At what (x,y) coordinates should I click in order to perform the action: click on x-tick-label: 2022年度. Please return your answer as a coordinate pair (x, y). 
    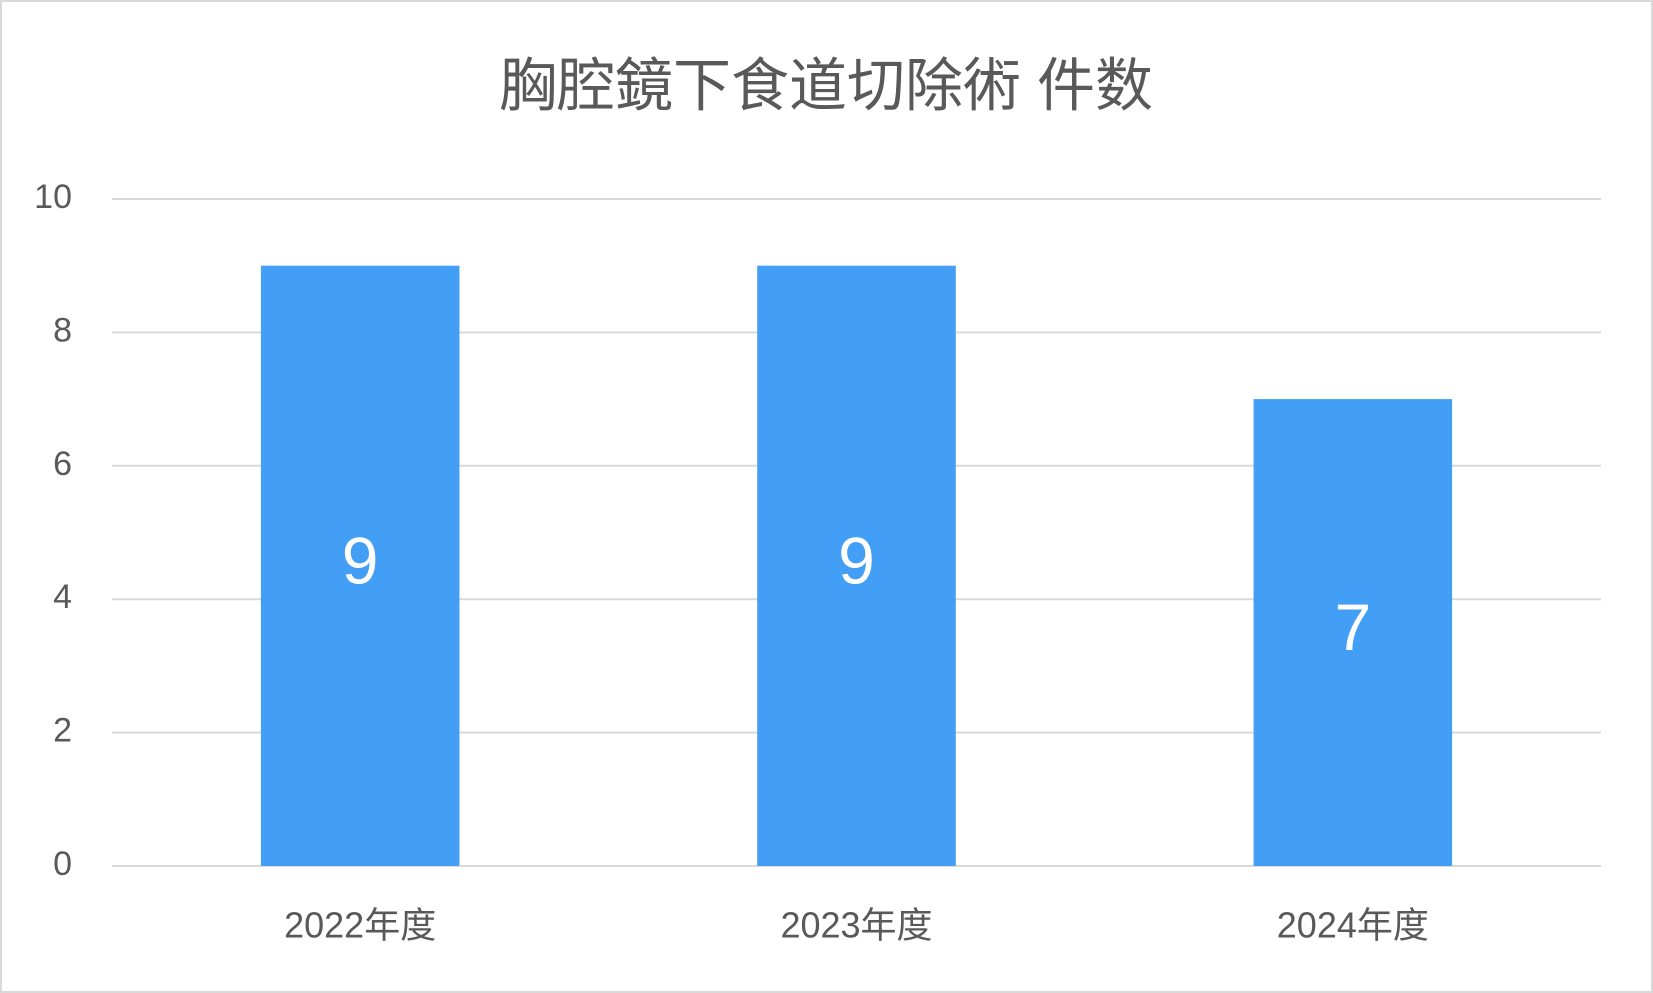
    Looking at the image, I should click on (360, 925).